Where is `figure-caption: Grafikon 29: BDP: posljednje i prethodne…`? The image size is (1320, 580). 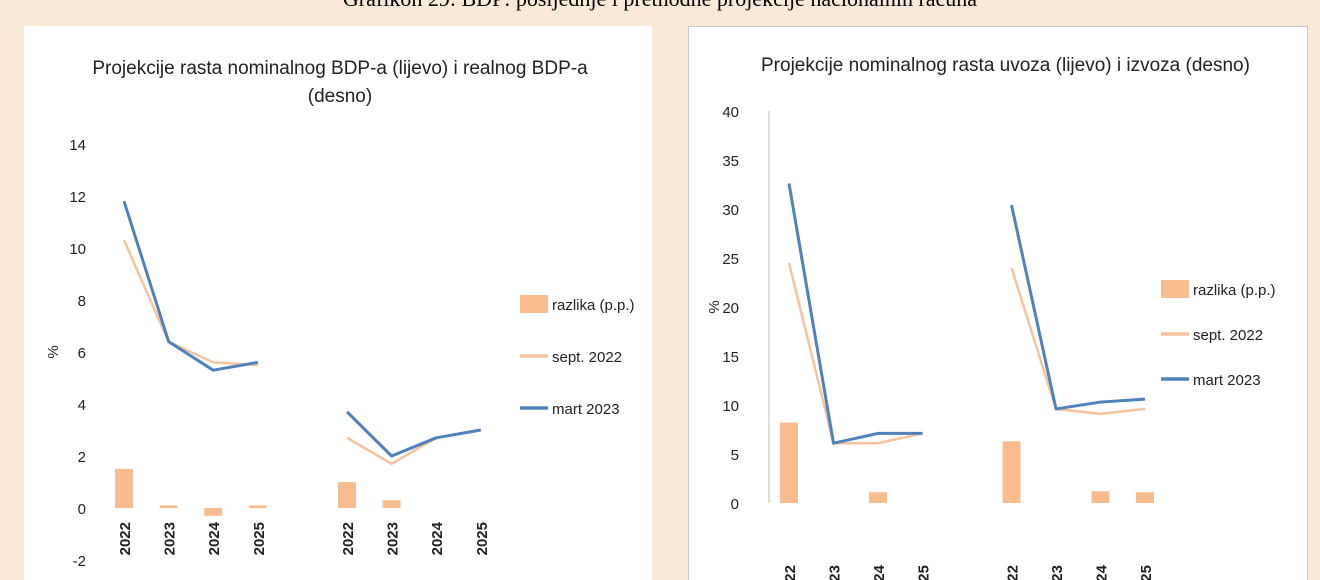 figure-caption: Grafikon 29: BDP: posljednje i prethodne… is located at coordinates (660, 6).